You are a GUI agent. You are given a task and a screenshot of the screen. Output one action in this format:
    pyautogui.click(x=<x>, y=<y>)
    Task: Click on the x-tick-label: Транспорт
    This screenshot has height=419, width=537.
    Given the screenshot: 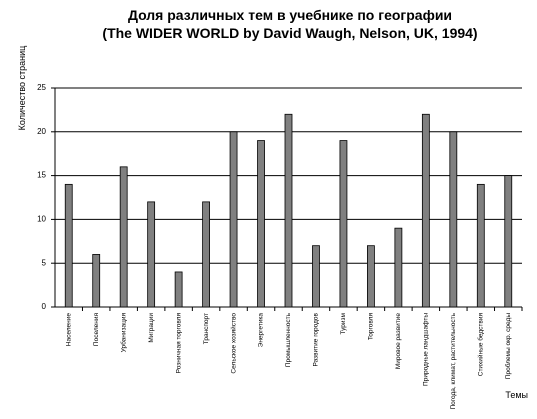 What is the action you would take?
    pyautogui.click(x=206, y=328)
    